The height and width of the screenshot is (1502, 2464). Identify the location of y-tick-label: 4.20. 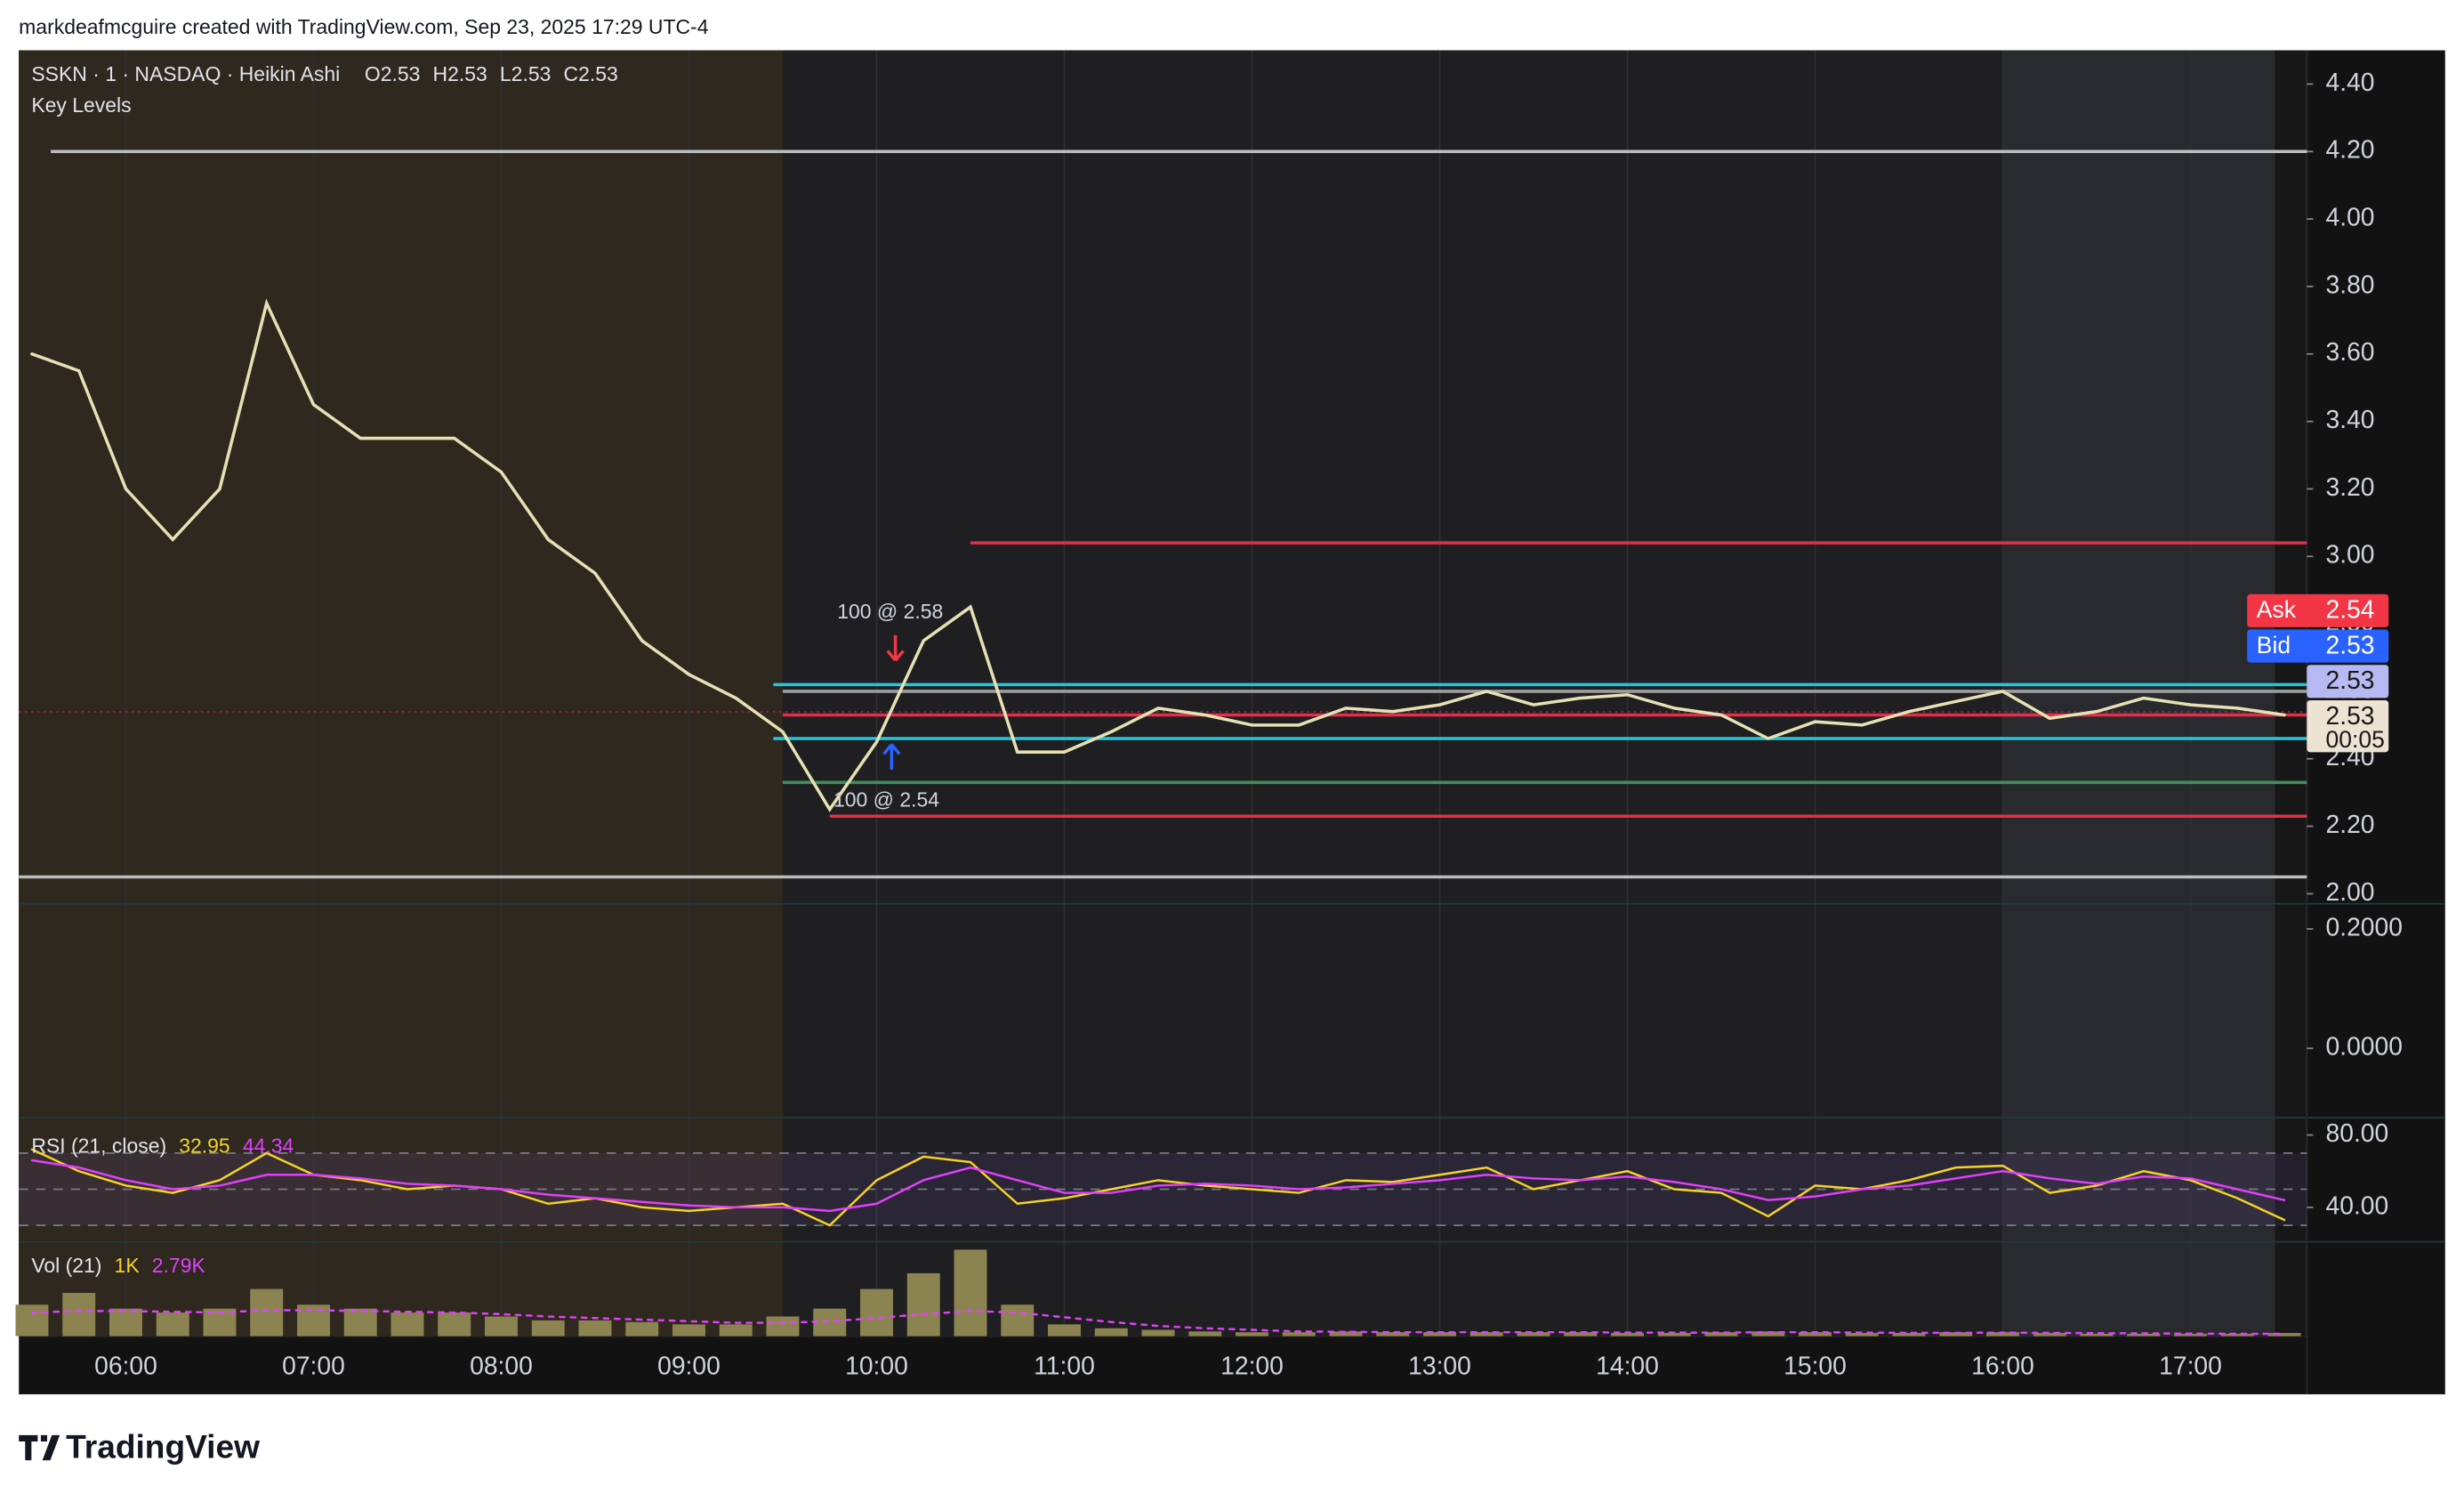
(2350, 149).